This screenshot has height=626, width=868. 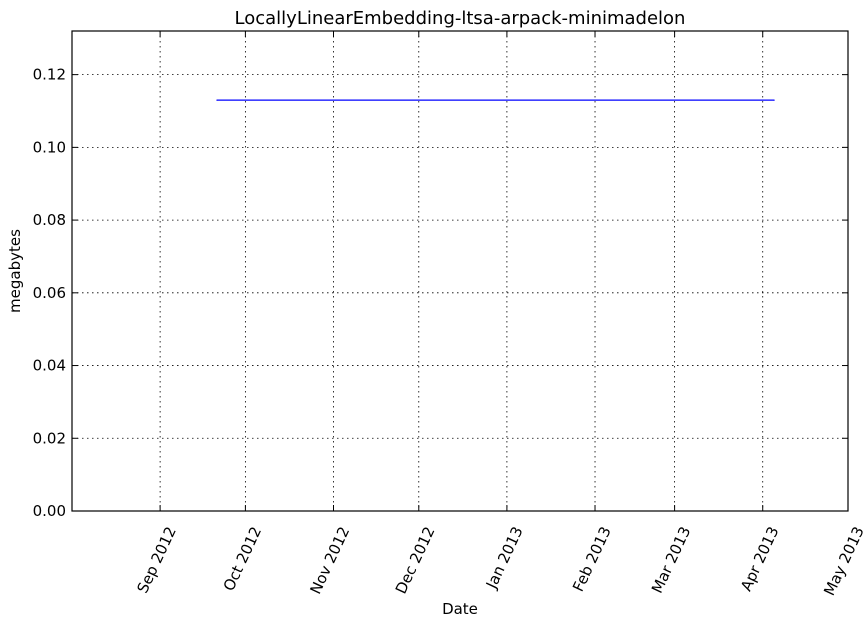 What do you see at coordinates (495, 100) in the screenshot?
I see `series-layer` at bounding box center [495, 100].